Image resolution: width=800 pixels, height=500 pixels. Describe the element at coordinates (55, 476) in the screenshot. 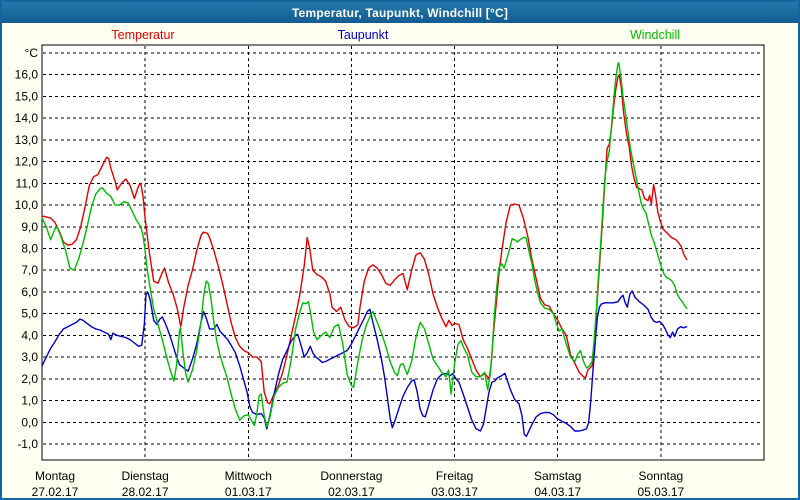

I see `x-day-label: Montag` at that location.